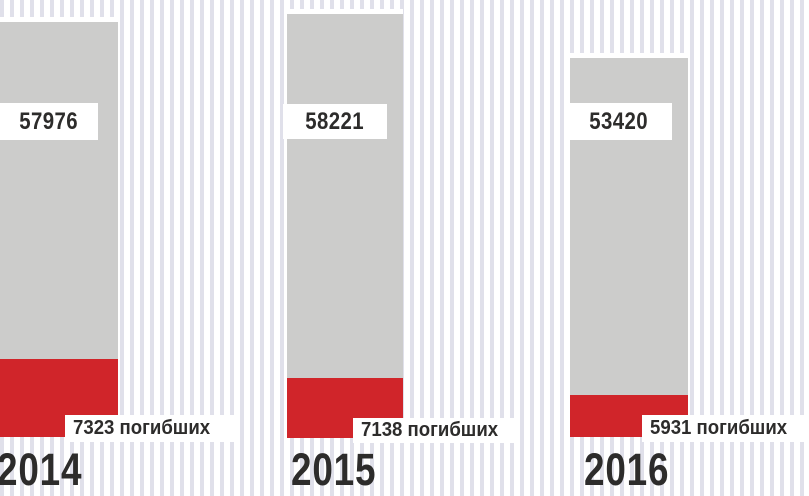 Image resolution: width=809 pixels, height=496 pixels. What do you see at coordinates (334, 469) in the screenshot?
I see `year-label-2015: 2015` at bounding box center [334, 469].